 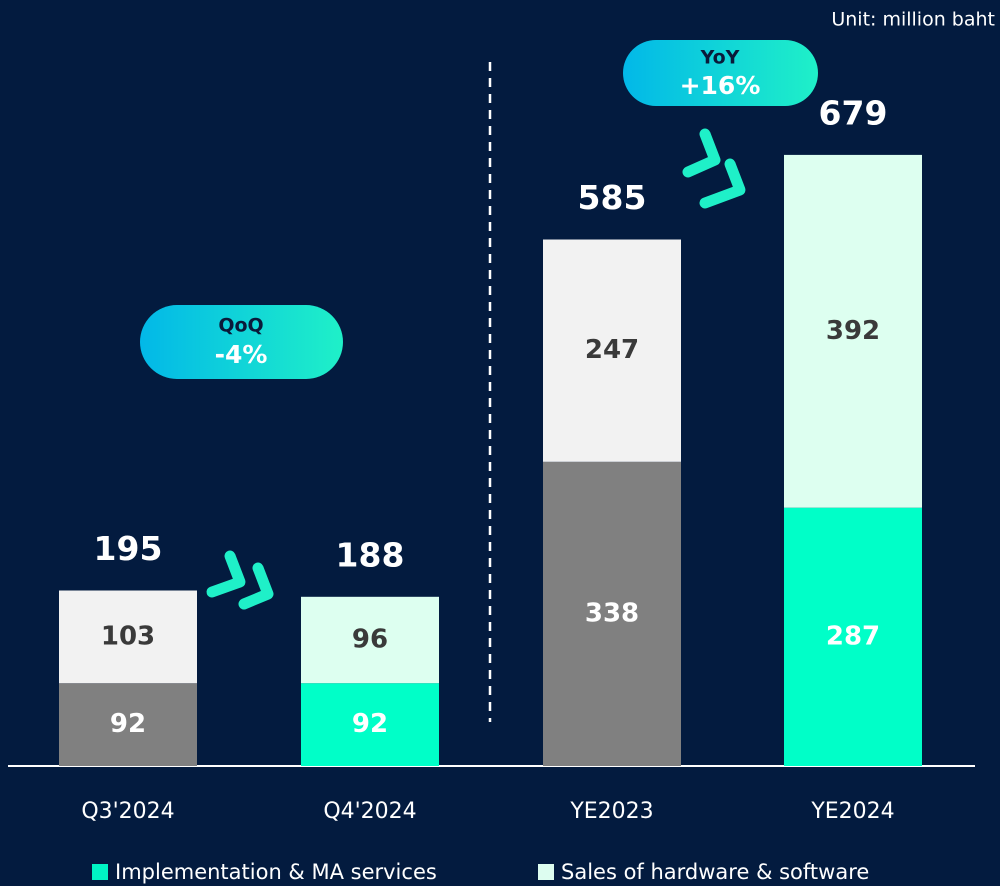 What do you see at coordinates (127, 811) in the screenshot?
I see `x-tick-label: Q3'2024` at bounding box center [127, 811].